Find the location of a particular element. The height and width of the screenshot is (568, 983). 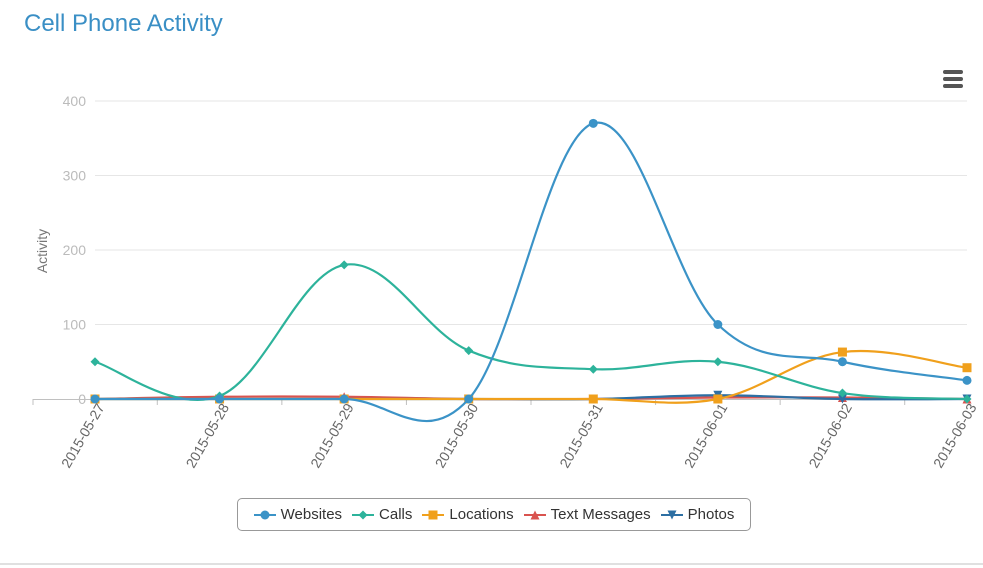

x-tick-label: 2015-05-27 is located at coordinates (83, 435).